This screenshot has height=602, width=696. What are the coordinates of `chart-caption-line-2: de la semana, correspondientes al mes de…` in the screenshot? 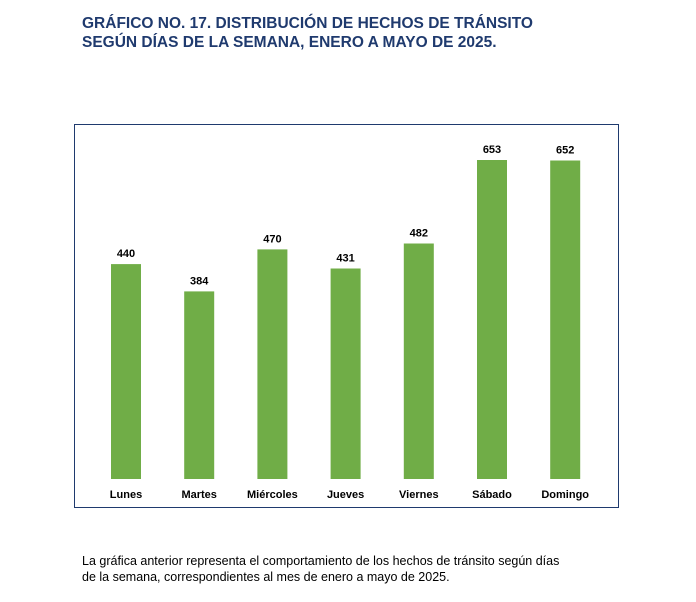 It's located at (266, 577).